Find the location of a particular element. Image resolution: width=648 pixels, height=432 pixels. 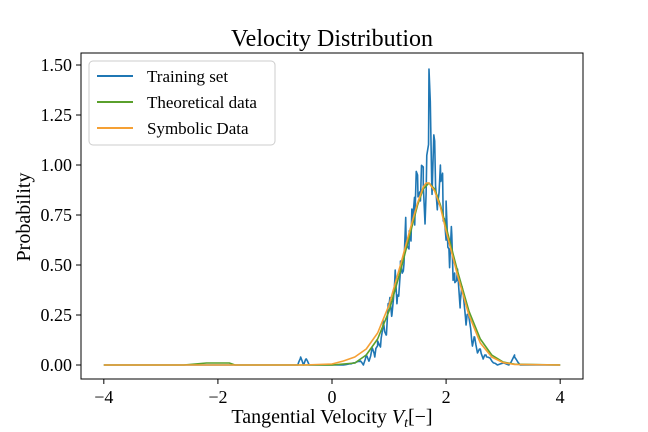

chart-title: Velocity Distribution is located at coordinates (332, 39).